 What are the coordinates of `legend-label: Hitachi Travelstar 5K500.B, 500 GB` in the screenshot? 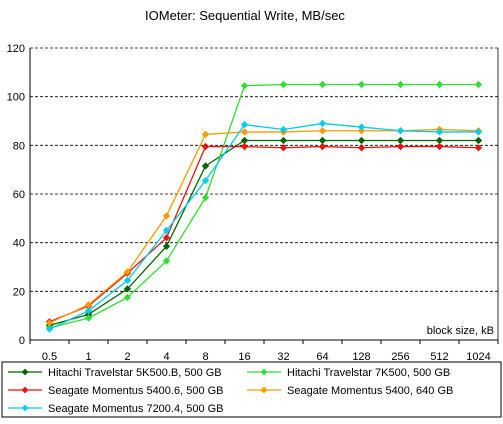 It's located at (135, 373).